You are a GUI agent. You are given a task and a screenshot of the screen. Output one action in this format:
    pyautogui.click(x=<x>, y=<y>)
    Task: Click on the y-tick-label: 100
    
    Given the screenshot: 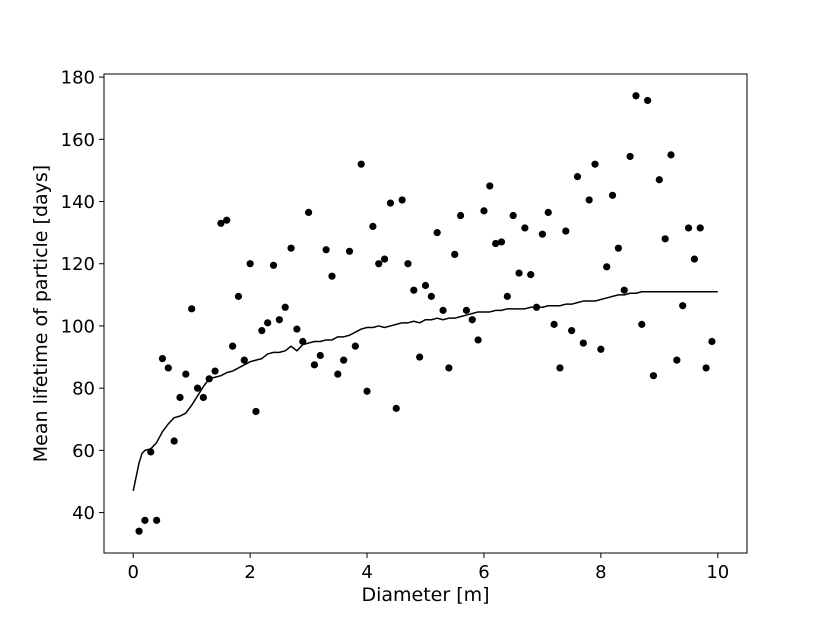 What is the action you would take?
    pyautogui.click(x=78, y=326)
    